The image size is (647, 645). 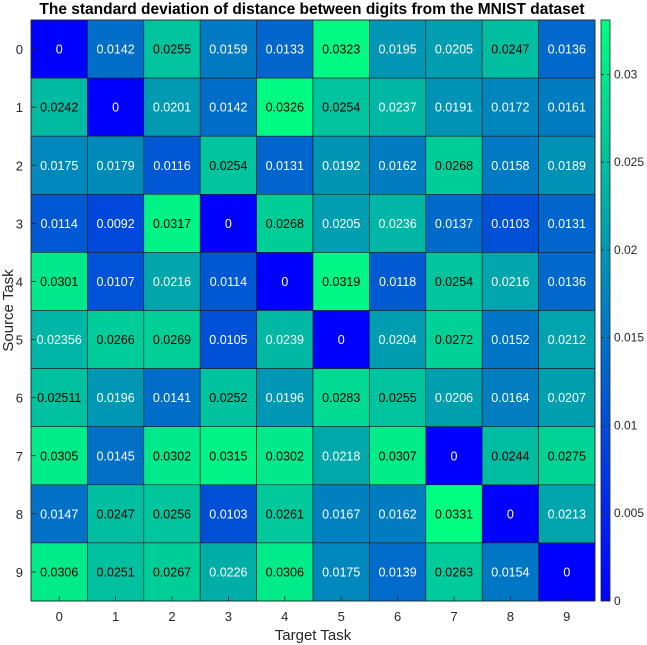 I want to click on cell-value-label: 0.0205, so click(x=454, y=50).